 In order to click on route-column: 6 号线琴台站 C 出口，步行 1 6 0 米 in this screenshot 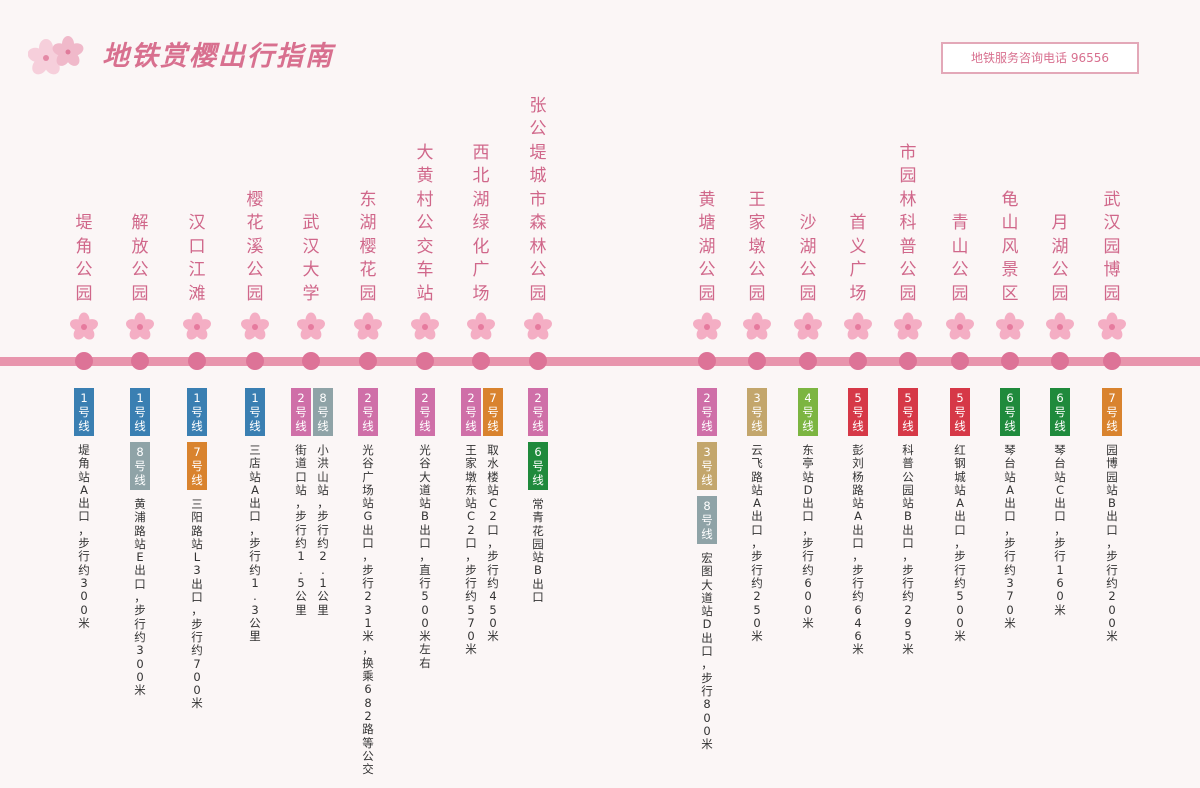, I will do `click(1060, 502)`.